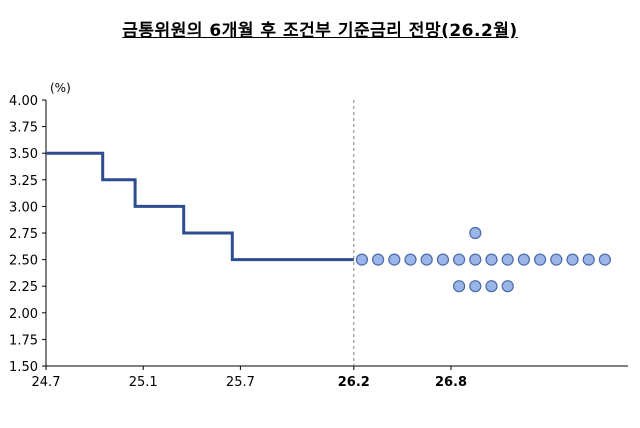 The height and width of the screenshot is (428, 640). What do you see at coordinates (23, 101) in the screenshot?
I see `y-tick-label: 4.00` at bounding box center [23, 101].